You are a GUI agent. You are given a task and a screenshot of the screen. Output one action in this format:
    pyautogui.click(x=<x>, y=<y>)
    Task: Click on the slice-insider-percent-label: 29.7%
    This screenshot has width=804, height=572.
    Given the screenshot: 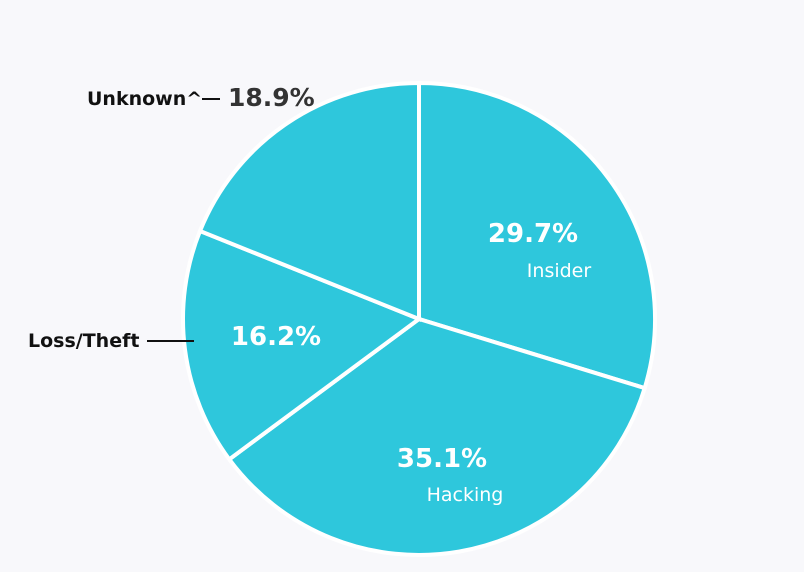 What is the action you would take?
    pyautogui.click(x=533, y=234)
    